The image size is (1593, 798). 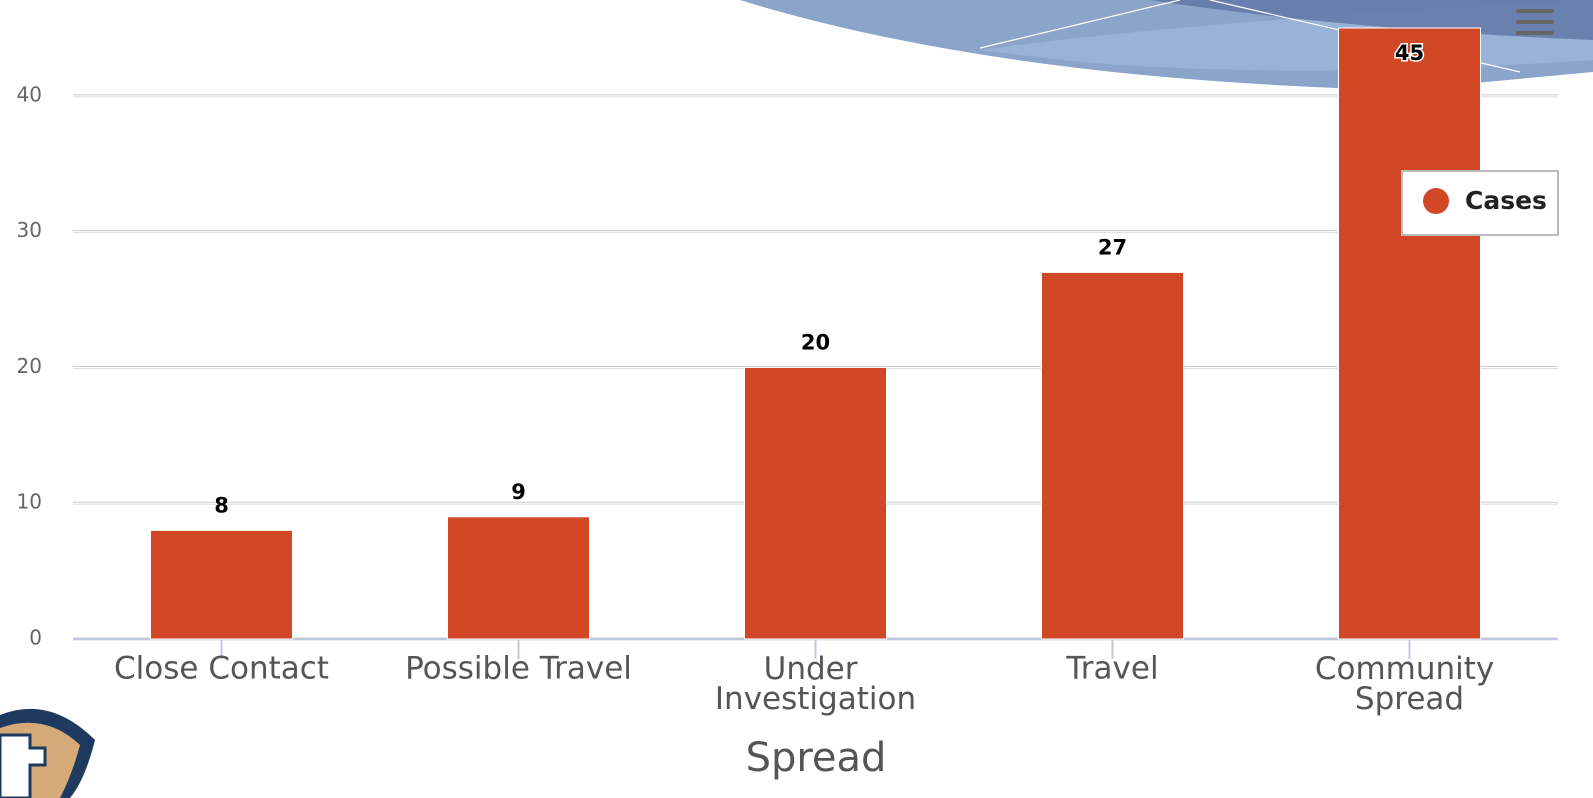 What do you see at coordinates (221, 669) in the screenshot?
I see `x-tick-label: Close Contact` at bounding box center [221, 669].